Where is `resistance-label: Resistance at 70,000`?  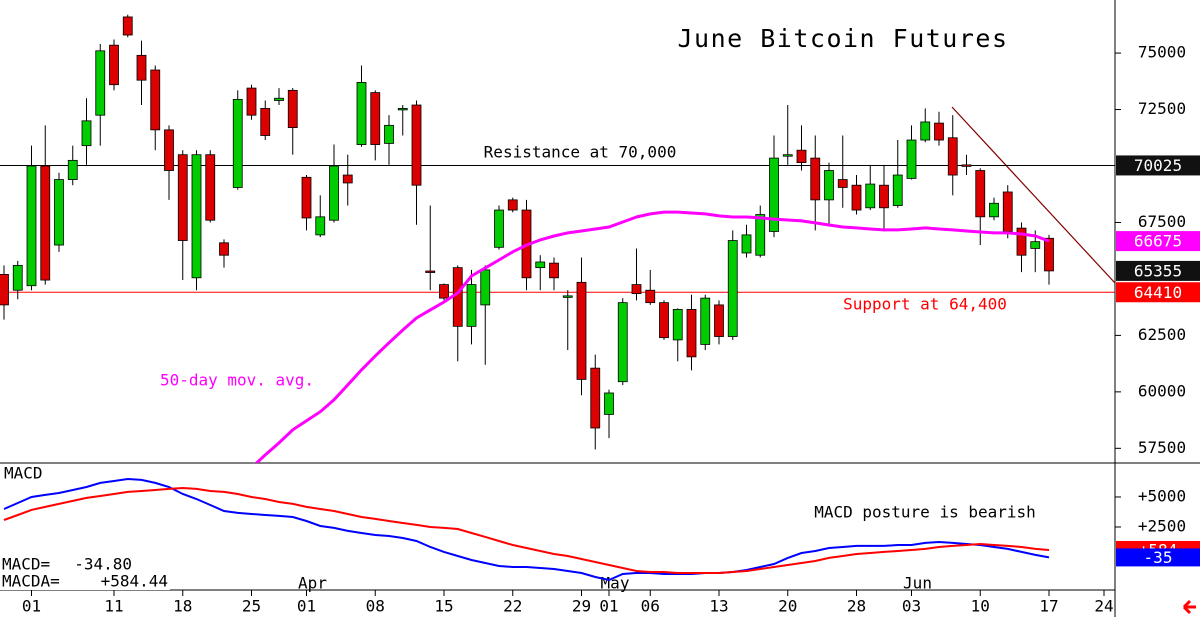 resistance-label: Resistance at 70,000 is located at coordinates (580, 152).